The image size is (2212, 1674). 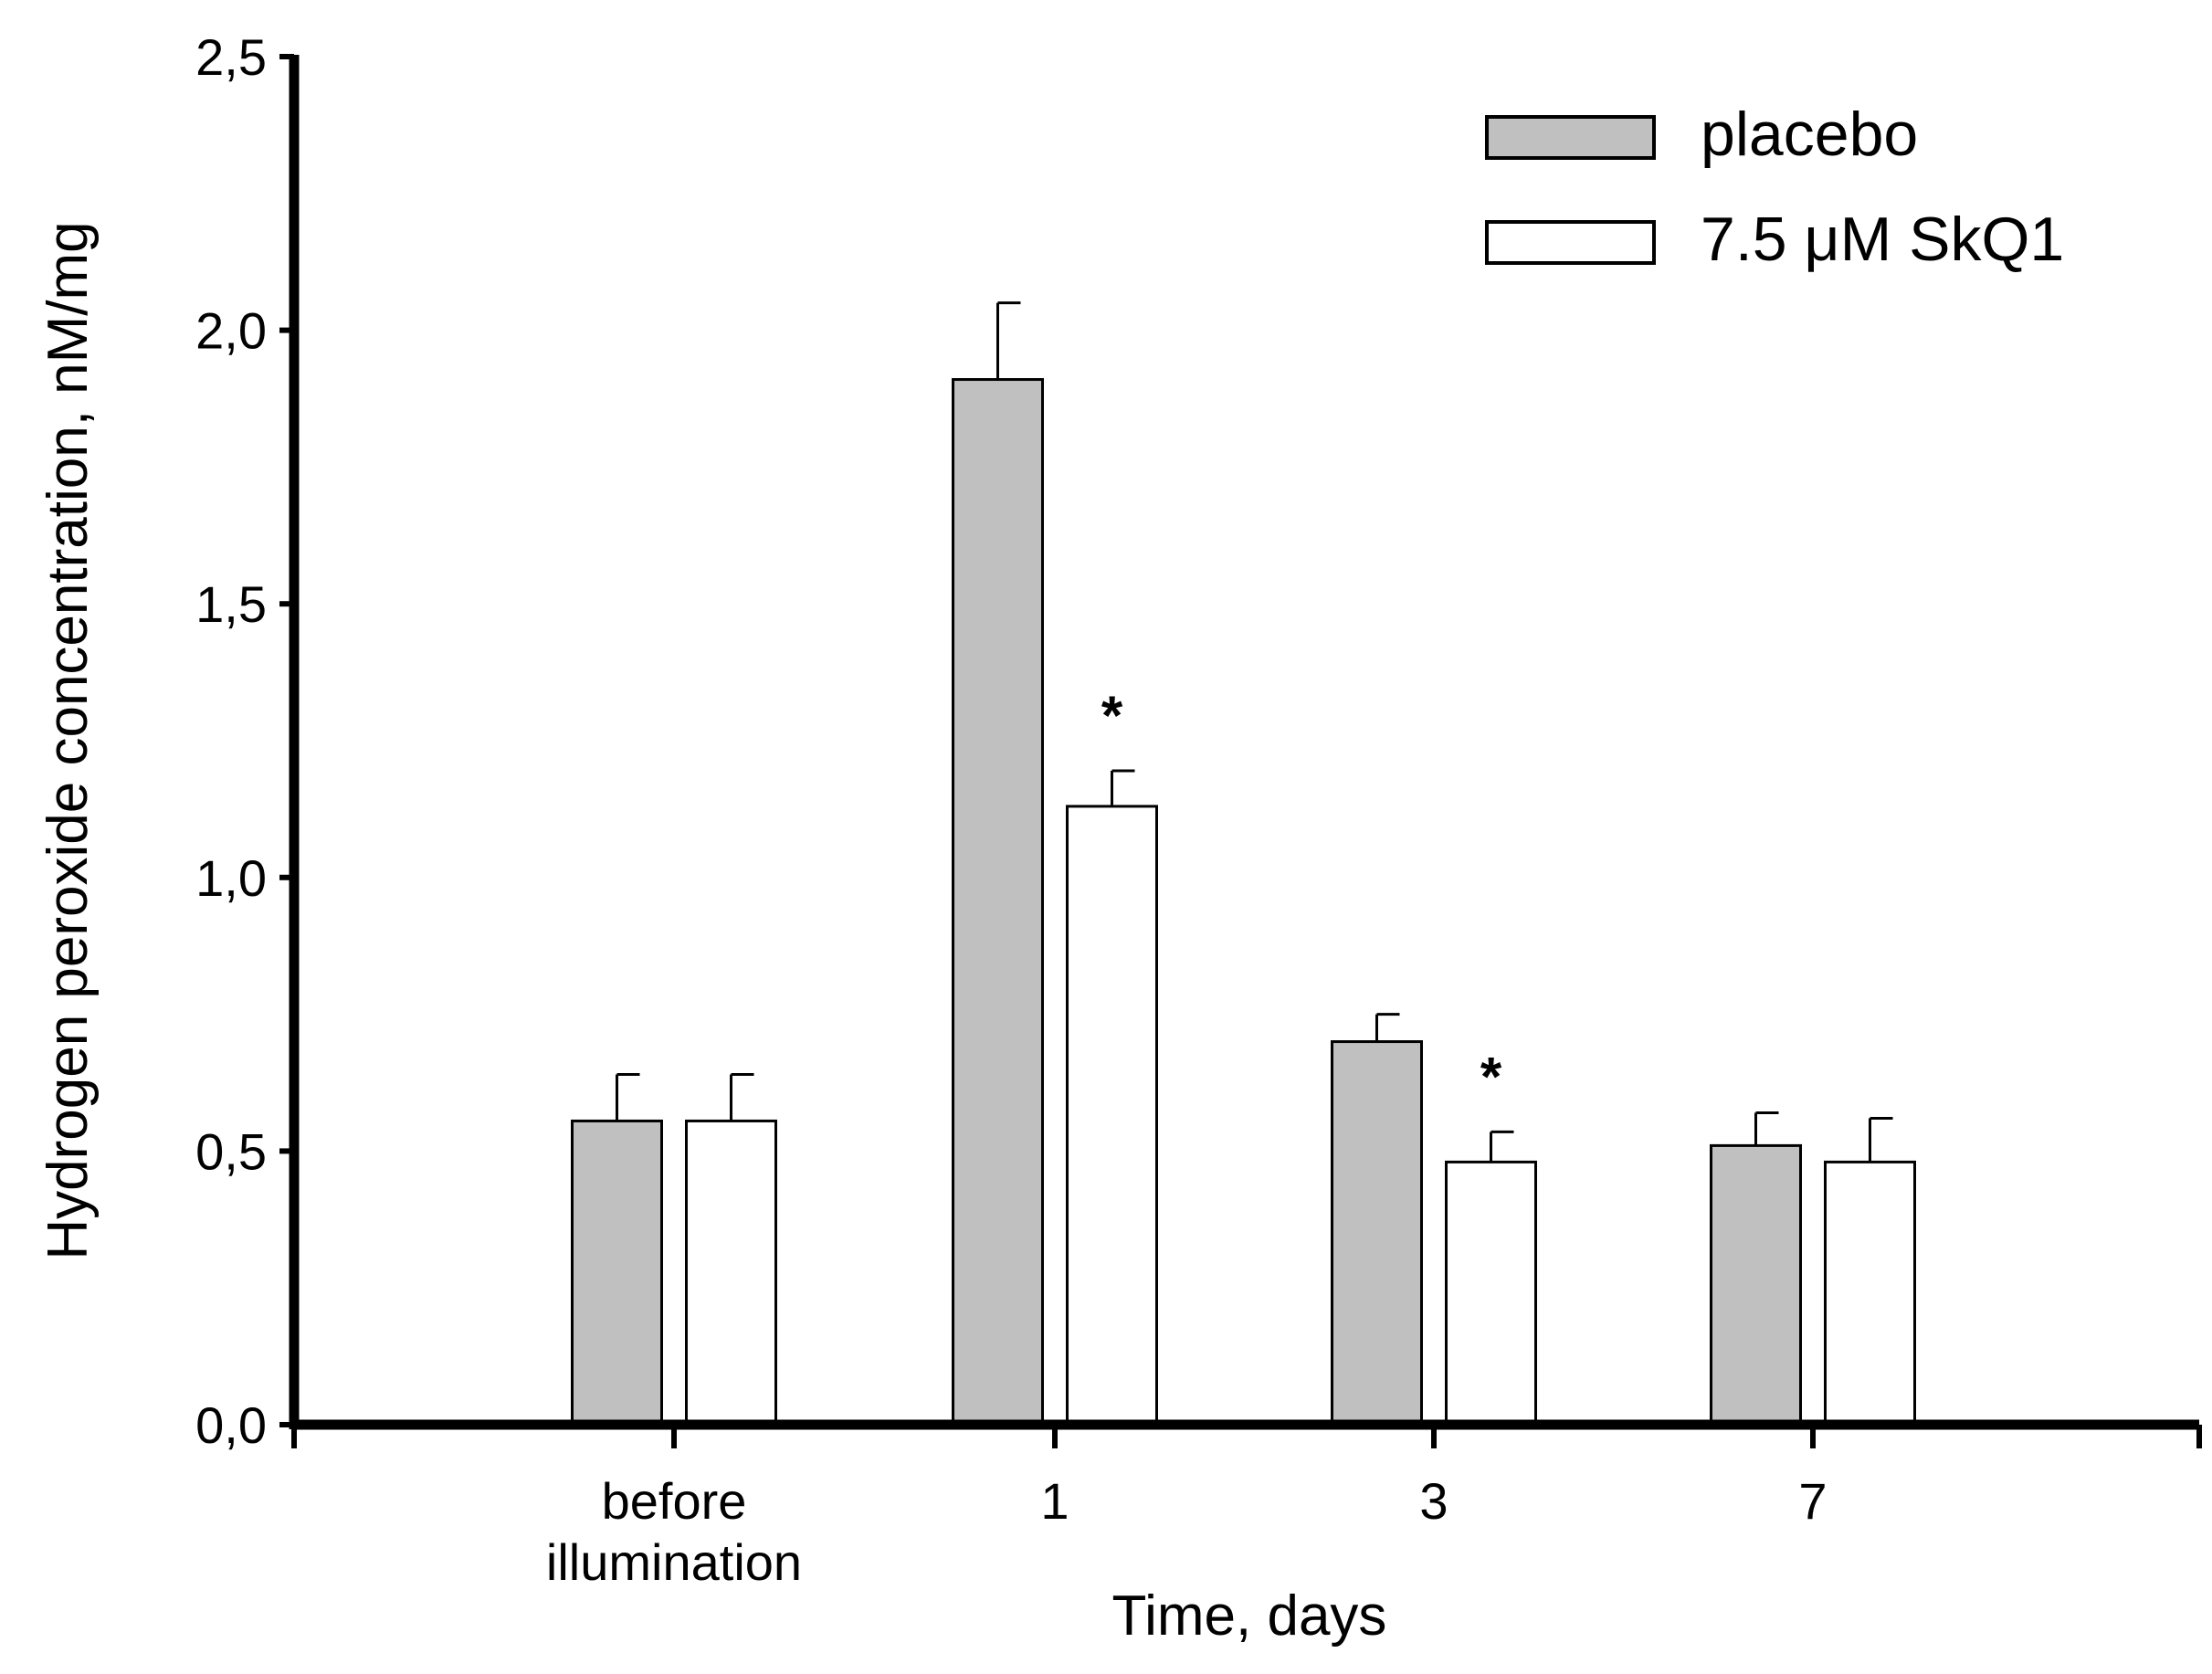 I want to click on x-tick-label-line: illumination, so click(x=674, y=1562).